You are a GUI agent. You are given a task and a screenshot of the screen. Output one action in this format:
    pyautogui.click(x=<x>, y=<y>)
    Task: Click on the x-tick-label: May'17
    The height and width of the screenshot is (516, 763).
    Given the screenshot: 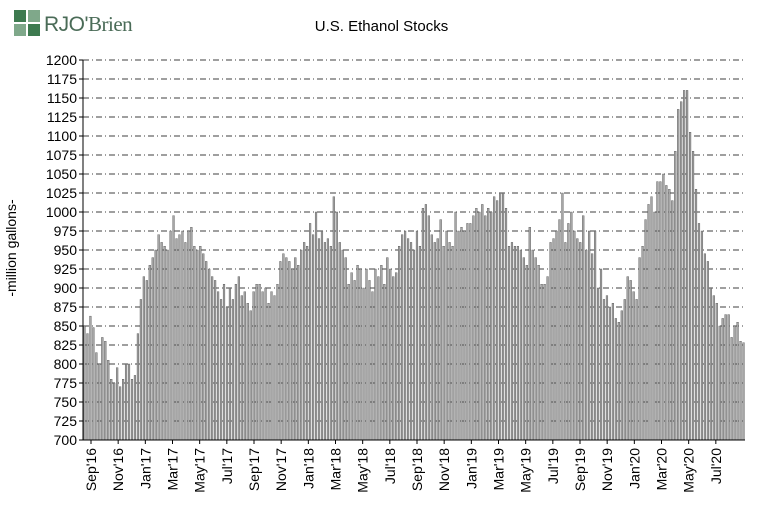 What is the action you would take?
    pyautogui.click(x=200, y=470)
    